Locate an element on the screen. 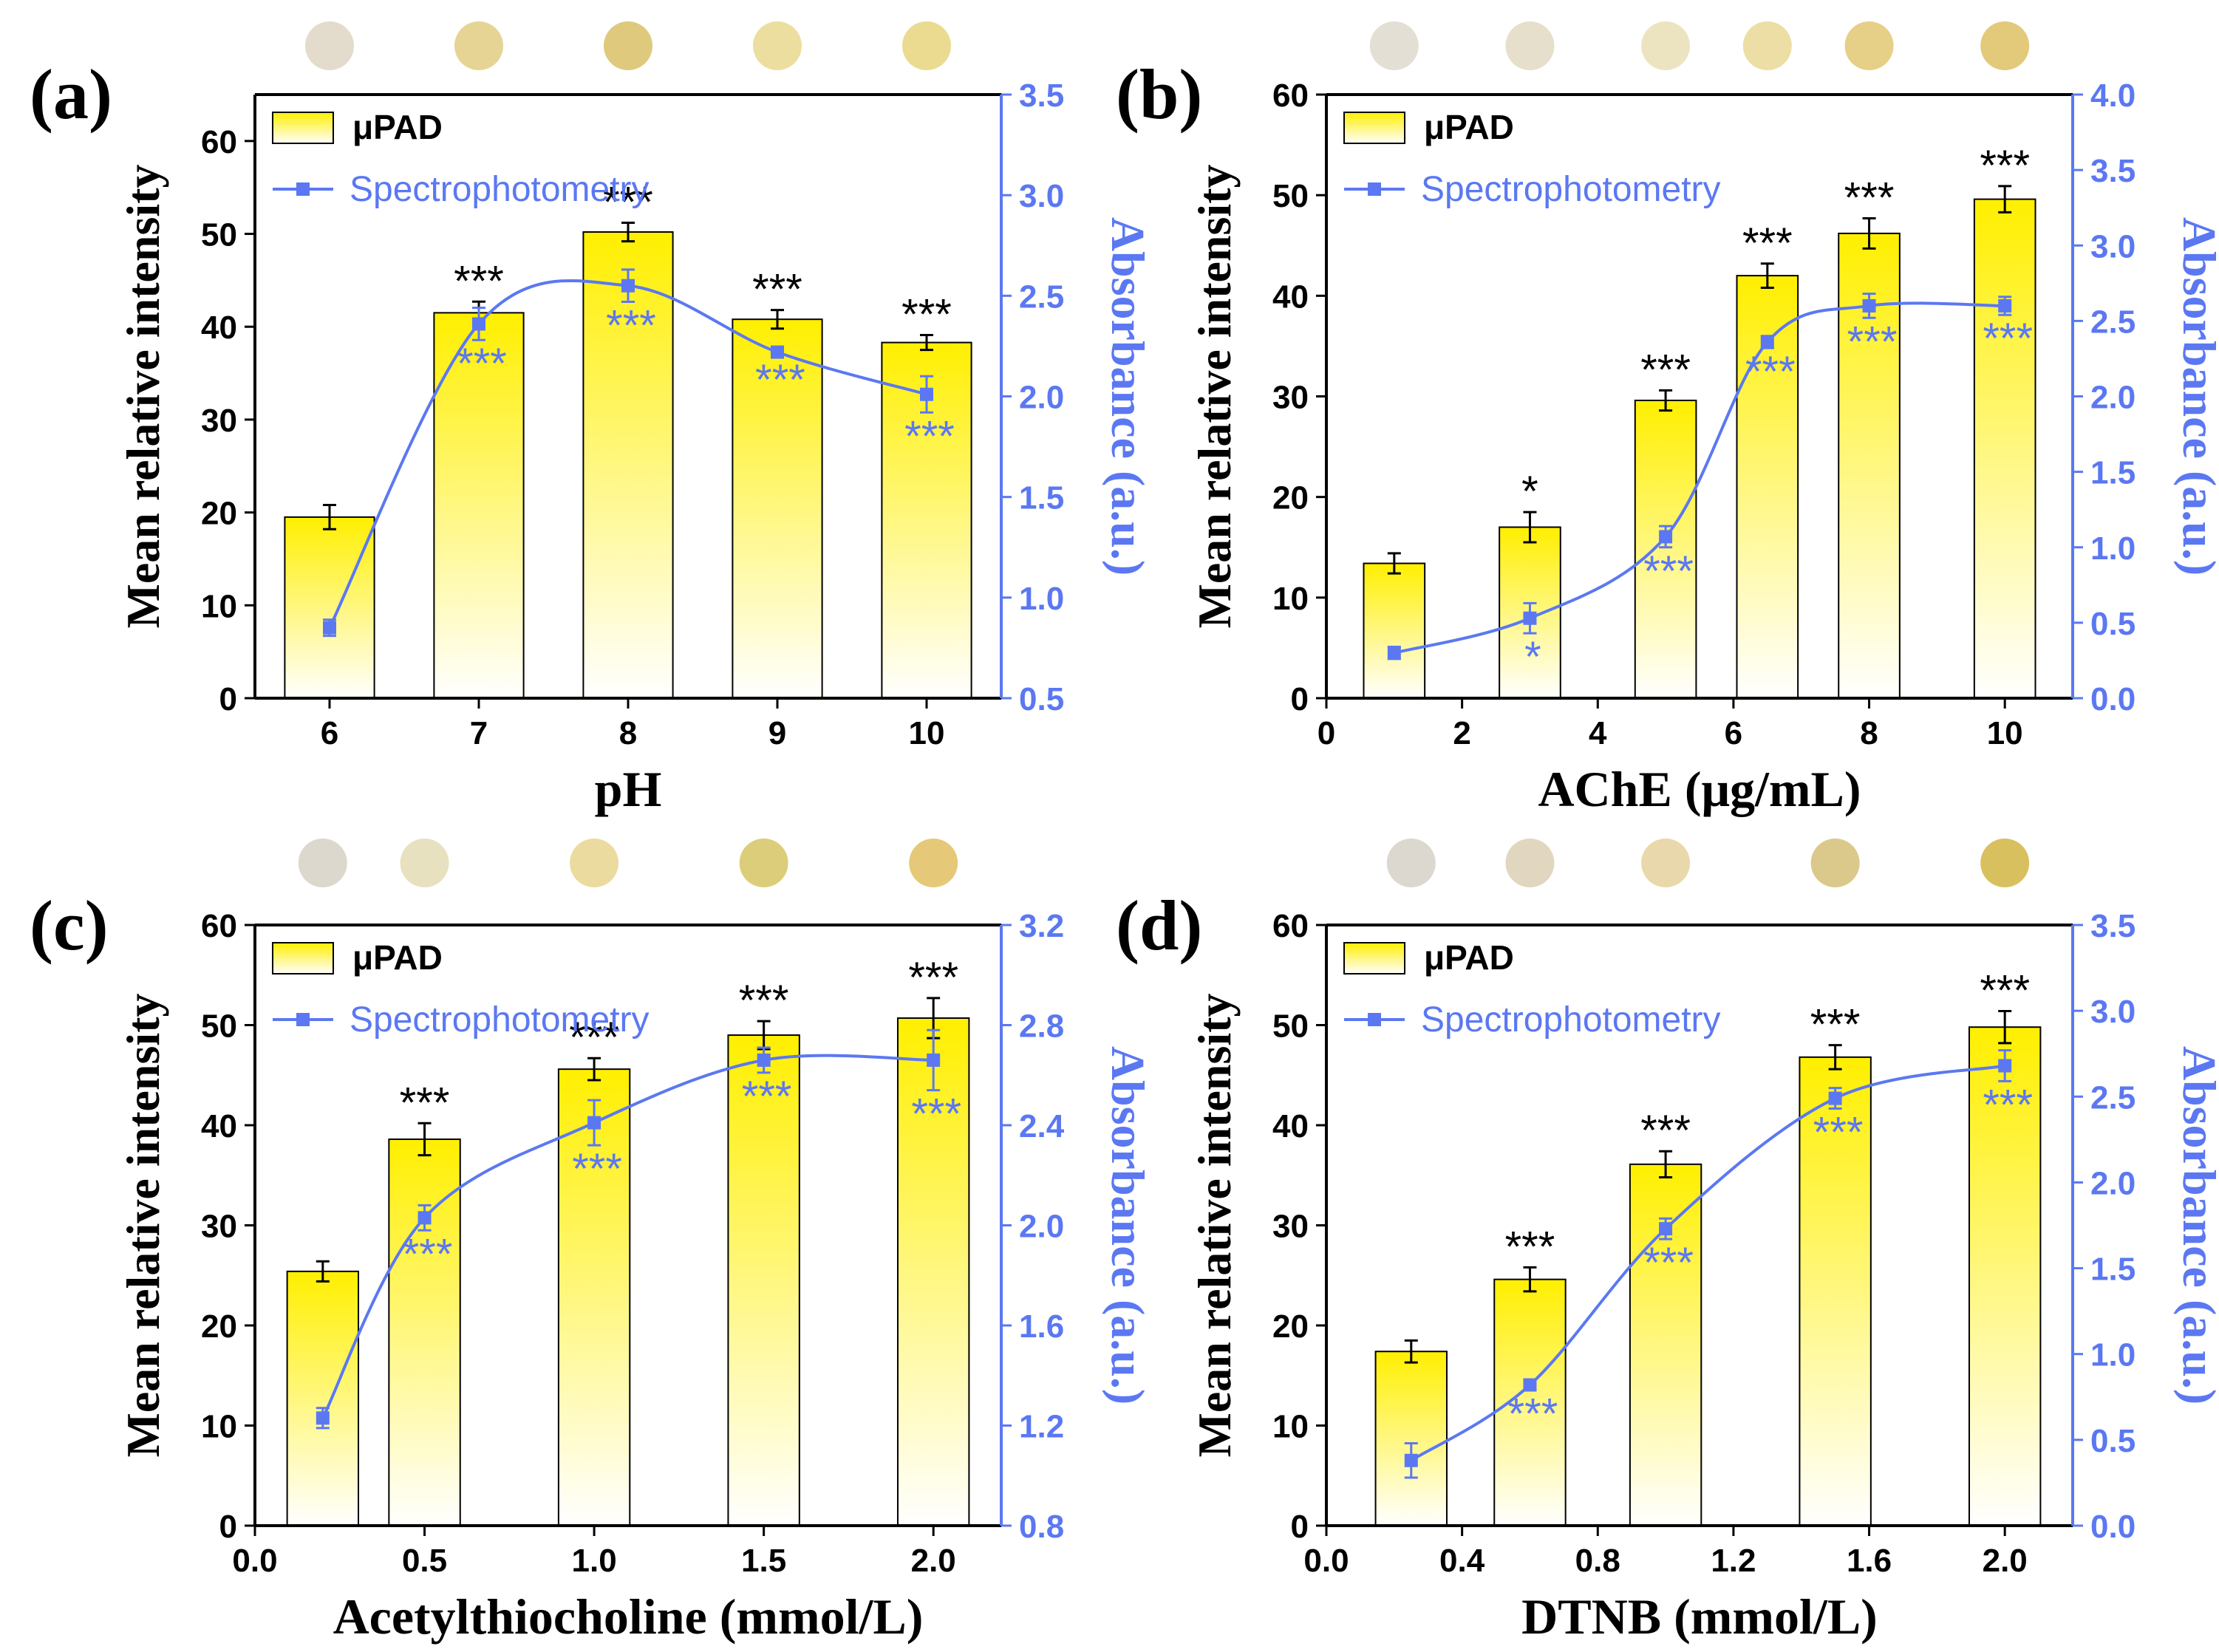  bar-significance: * is located at coordinates (1529, 492).